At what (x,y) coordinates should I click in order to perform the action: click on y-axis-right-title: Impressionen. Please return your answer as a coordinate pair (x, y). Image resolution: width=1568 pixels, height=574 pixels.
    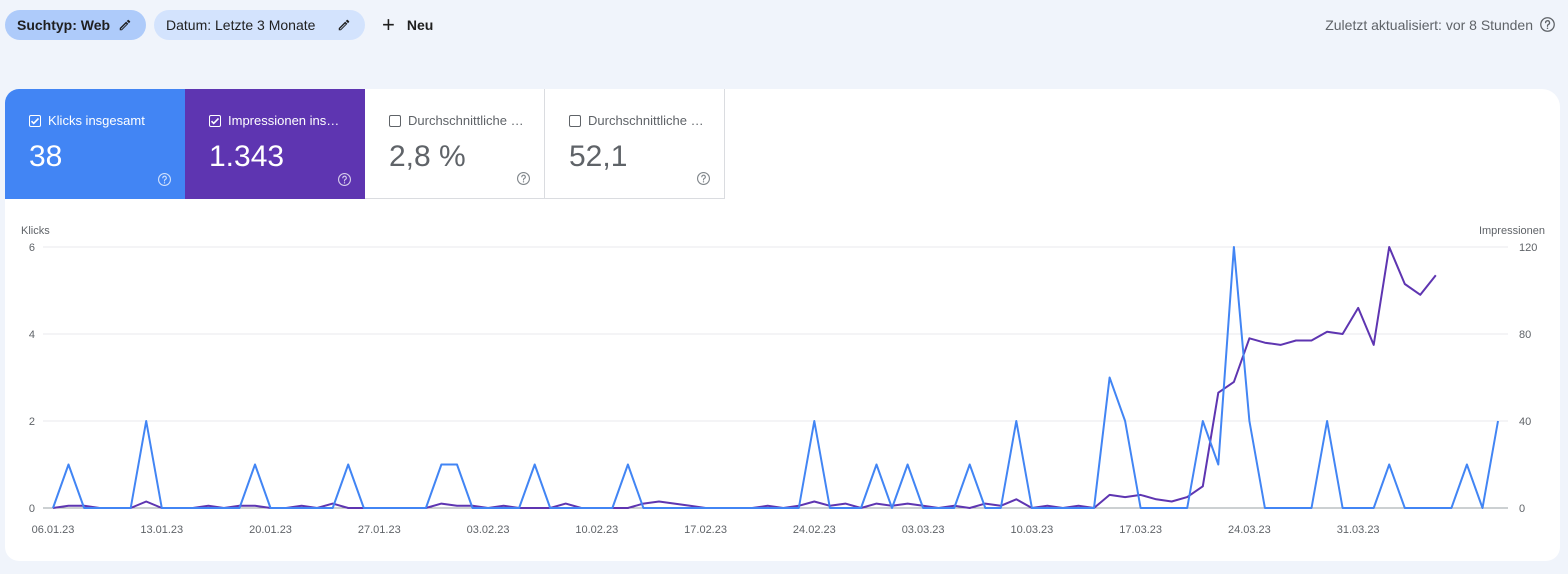
    Looking at the image, I should click on (1512, 231).